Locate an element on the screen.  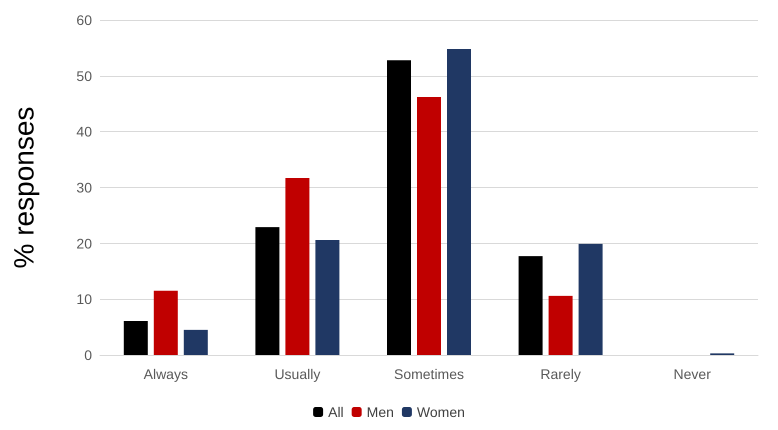
x-tick-label: Rarely is located at coordinates (560, 374).